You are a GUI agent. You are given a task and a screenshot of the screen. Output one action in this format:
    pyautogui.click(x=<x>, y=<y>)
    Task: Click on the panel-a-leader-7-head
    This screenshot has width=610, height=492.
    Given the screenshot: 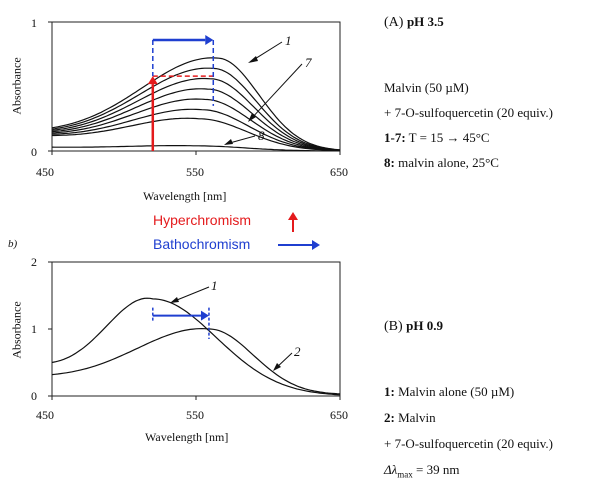 What is the action you would take?
    pyautogui.click(x=252, y=117)
    